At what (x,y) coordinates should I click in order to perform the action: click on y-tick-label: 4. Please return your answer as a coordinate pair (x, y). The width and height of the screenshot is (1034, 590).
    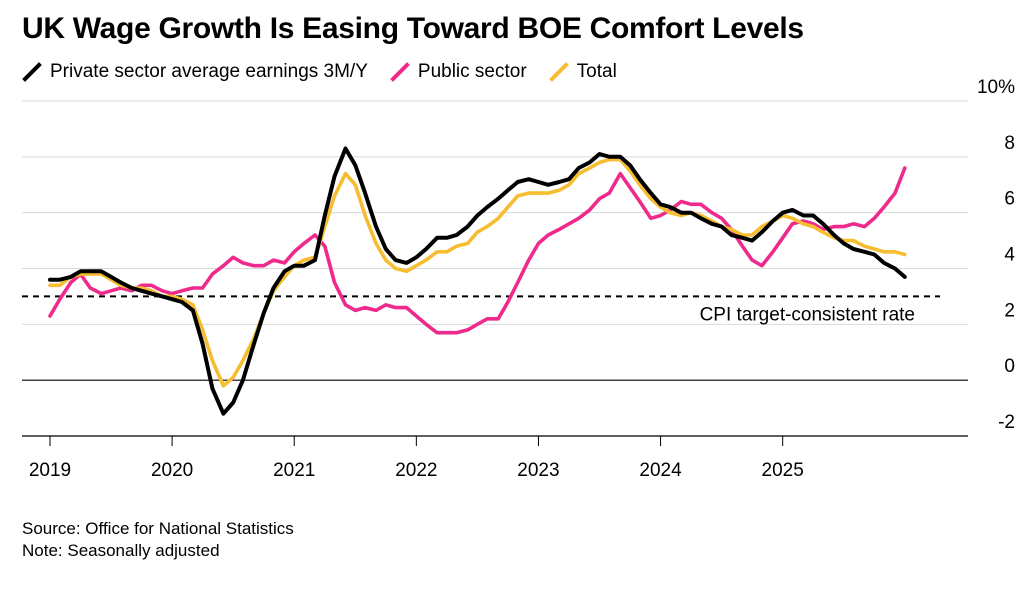
    Looking at the image, I should click on (1009, 255).